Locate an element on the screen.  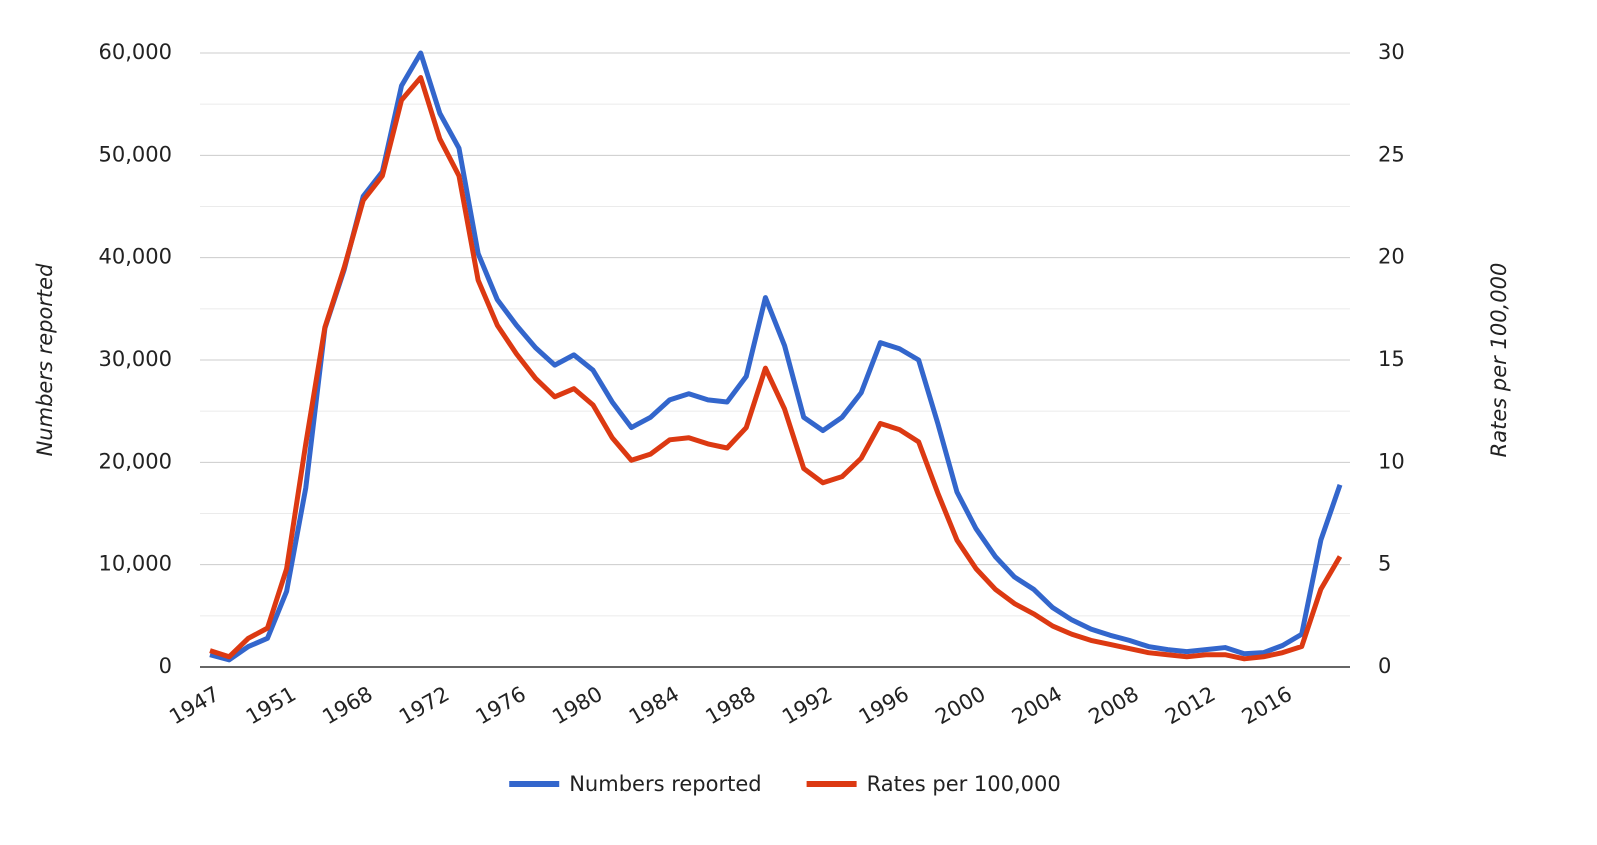
y-tick-label: 10,000 is located at coordinates (135, 564).